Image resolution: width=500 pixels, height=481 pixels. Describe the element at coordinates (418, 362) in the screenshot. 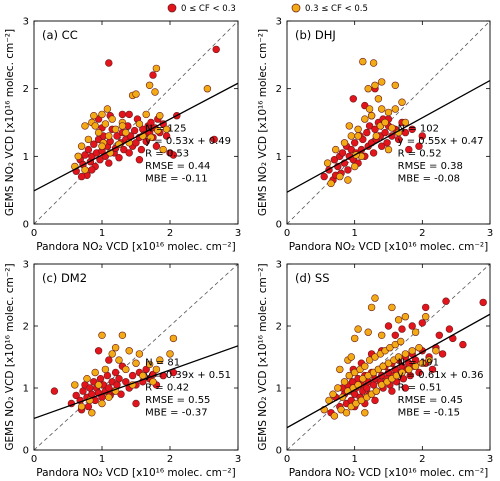

I see `stat-line: N = 191` at that location.